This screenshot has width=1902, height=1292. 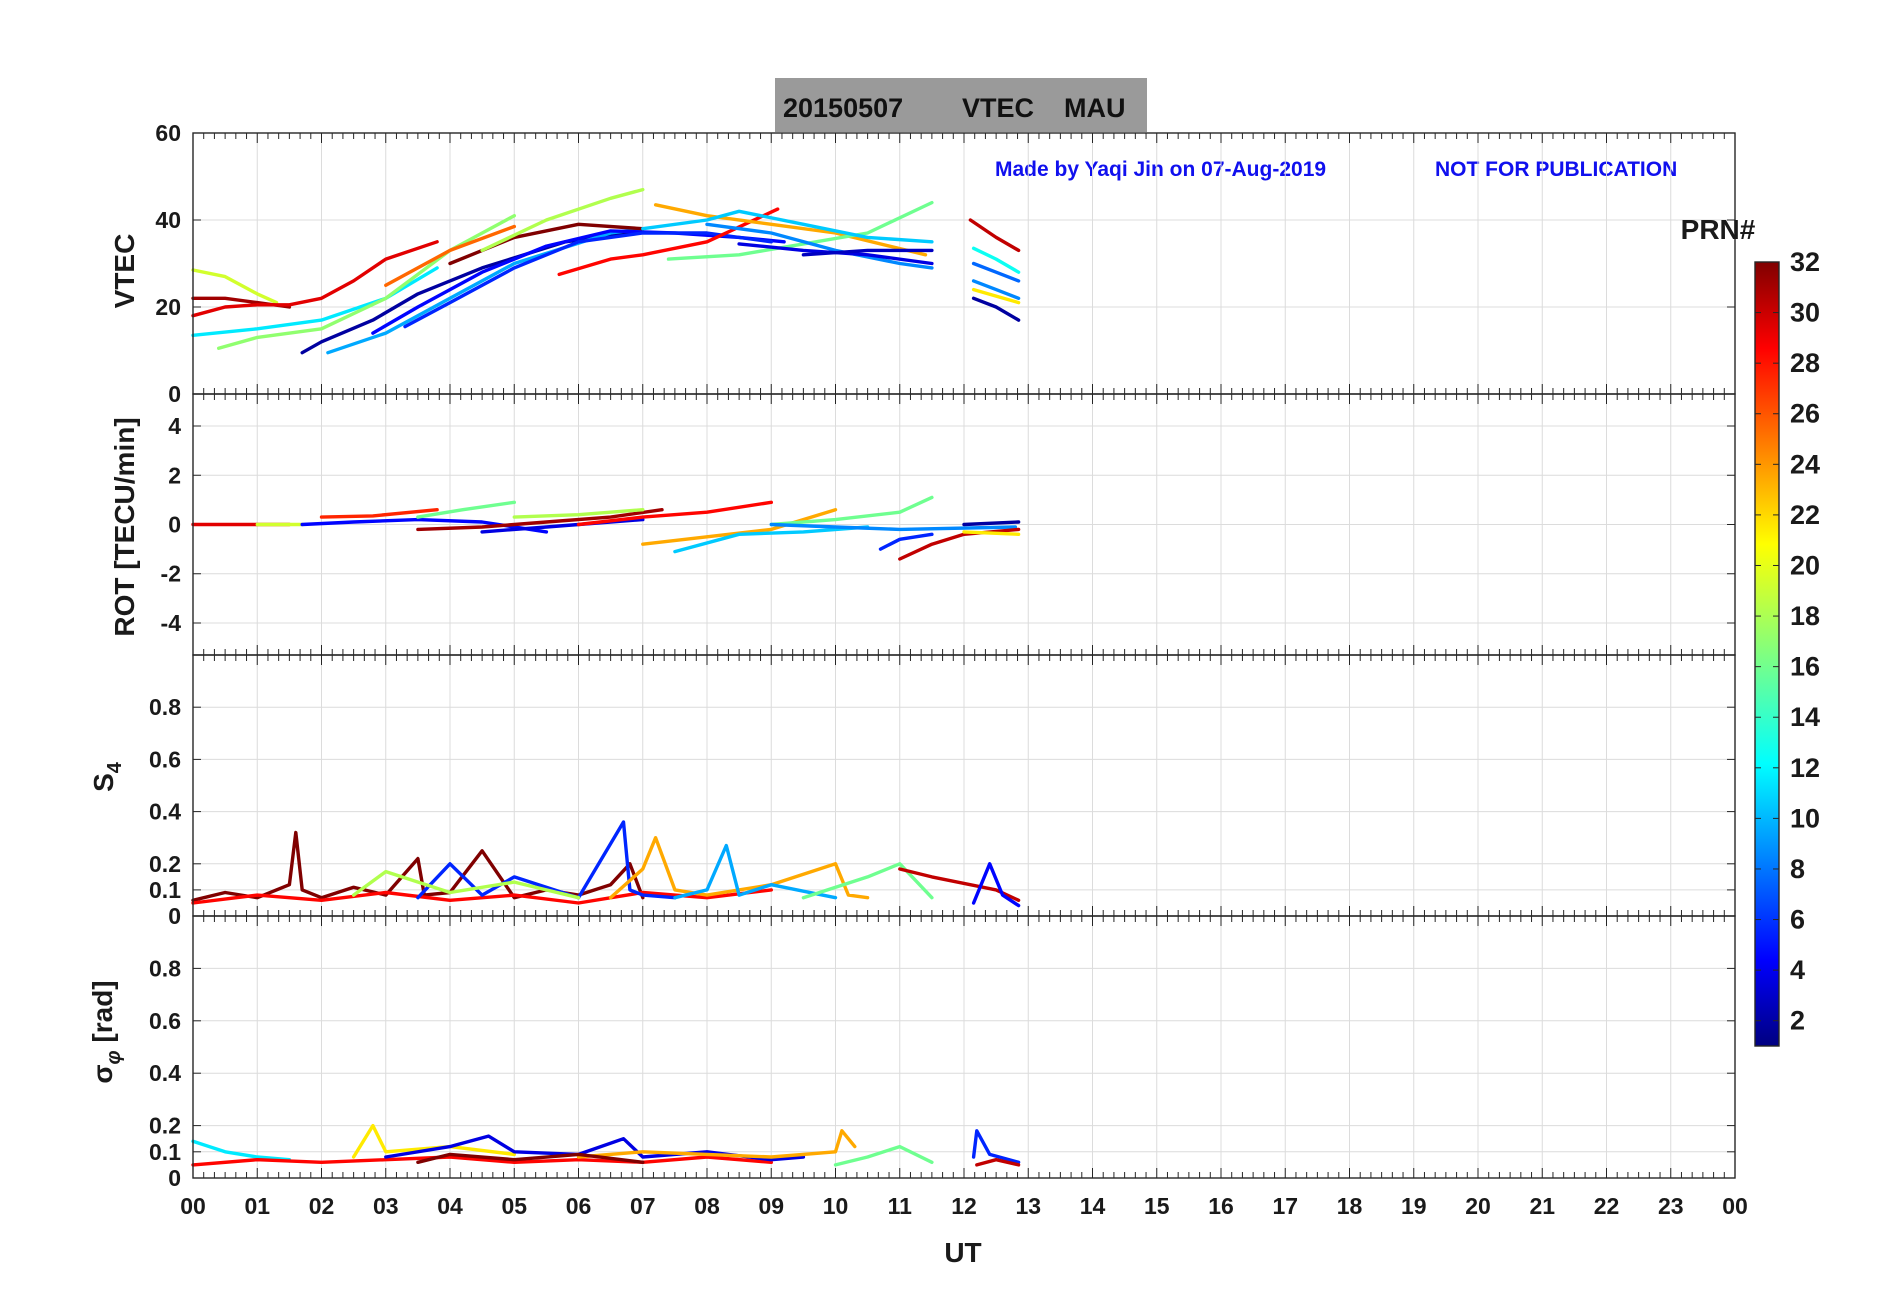 What do you see at coordinates (1671, 1206) in the screenshot?
I see `x-tick-label: 23` at bounding box center [1671, 1206].